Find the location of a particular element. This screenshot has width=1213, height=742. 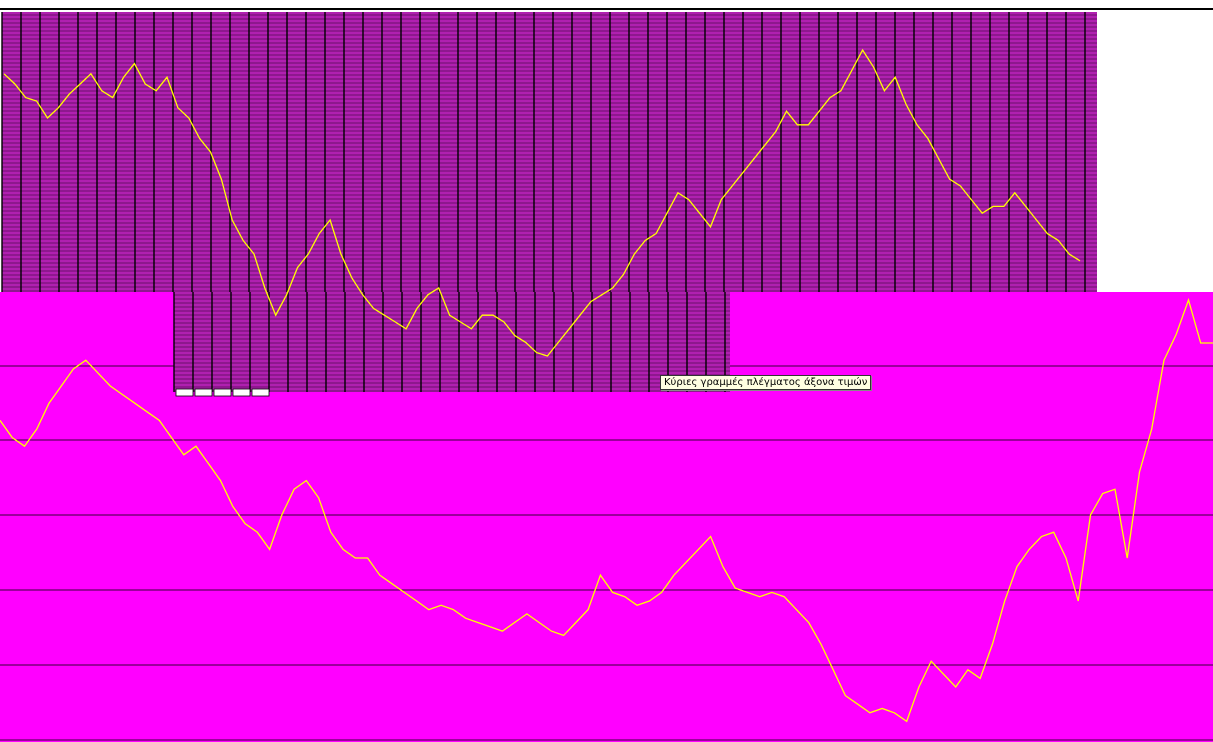

overlay-handles is located at coordinates (222, 392).